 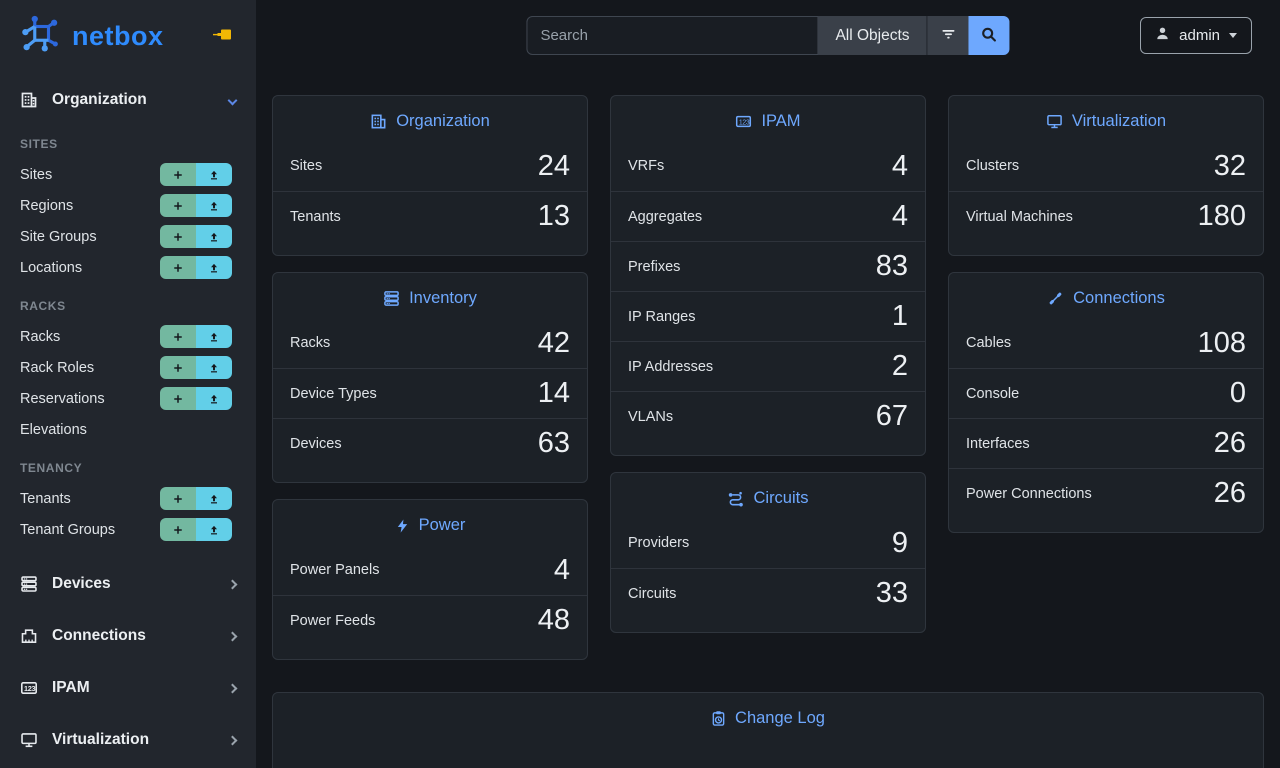 I want to click on sidebar-item-racks: Racks, so click(x=128, y=336).